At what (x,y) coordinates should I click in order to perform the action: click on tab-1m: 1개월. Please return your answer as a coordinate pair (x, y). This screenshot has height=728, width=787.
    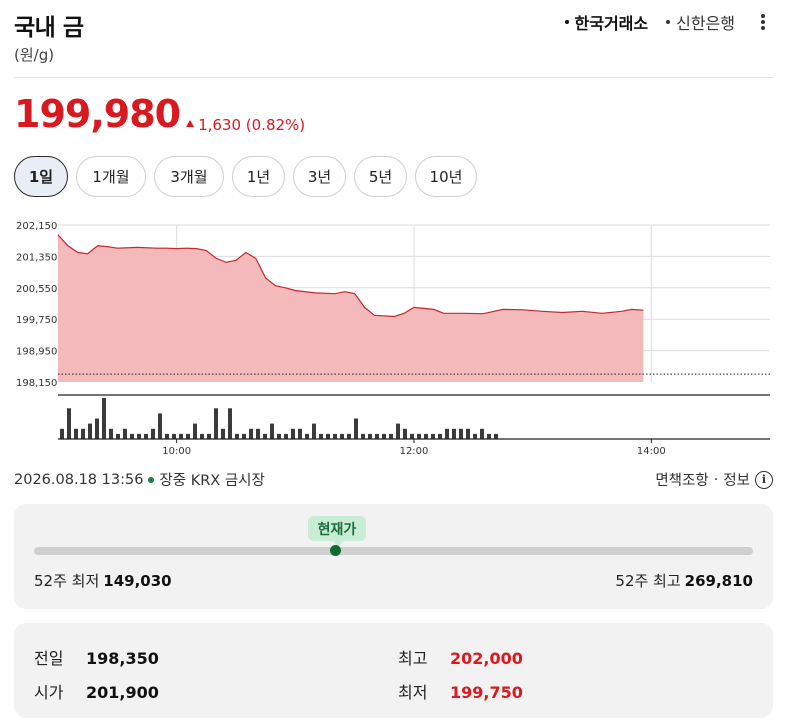
    Looking at the image, I should click on (111, 176).